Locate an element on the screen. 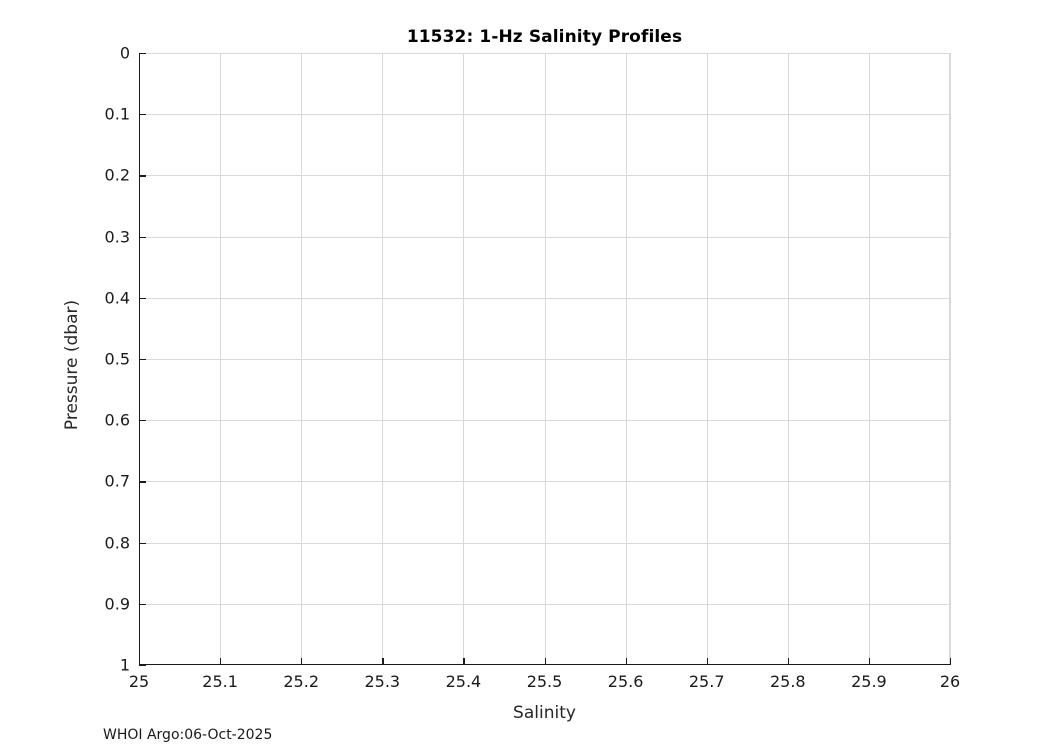 This screenshot has width=1050, height=750. x-tick-label: 25.7 is located at coordinates (706, 681).